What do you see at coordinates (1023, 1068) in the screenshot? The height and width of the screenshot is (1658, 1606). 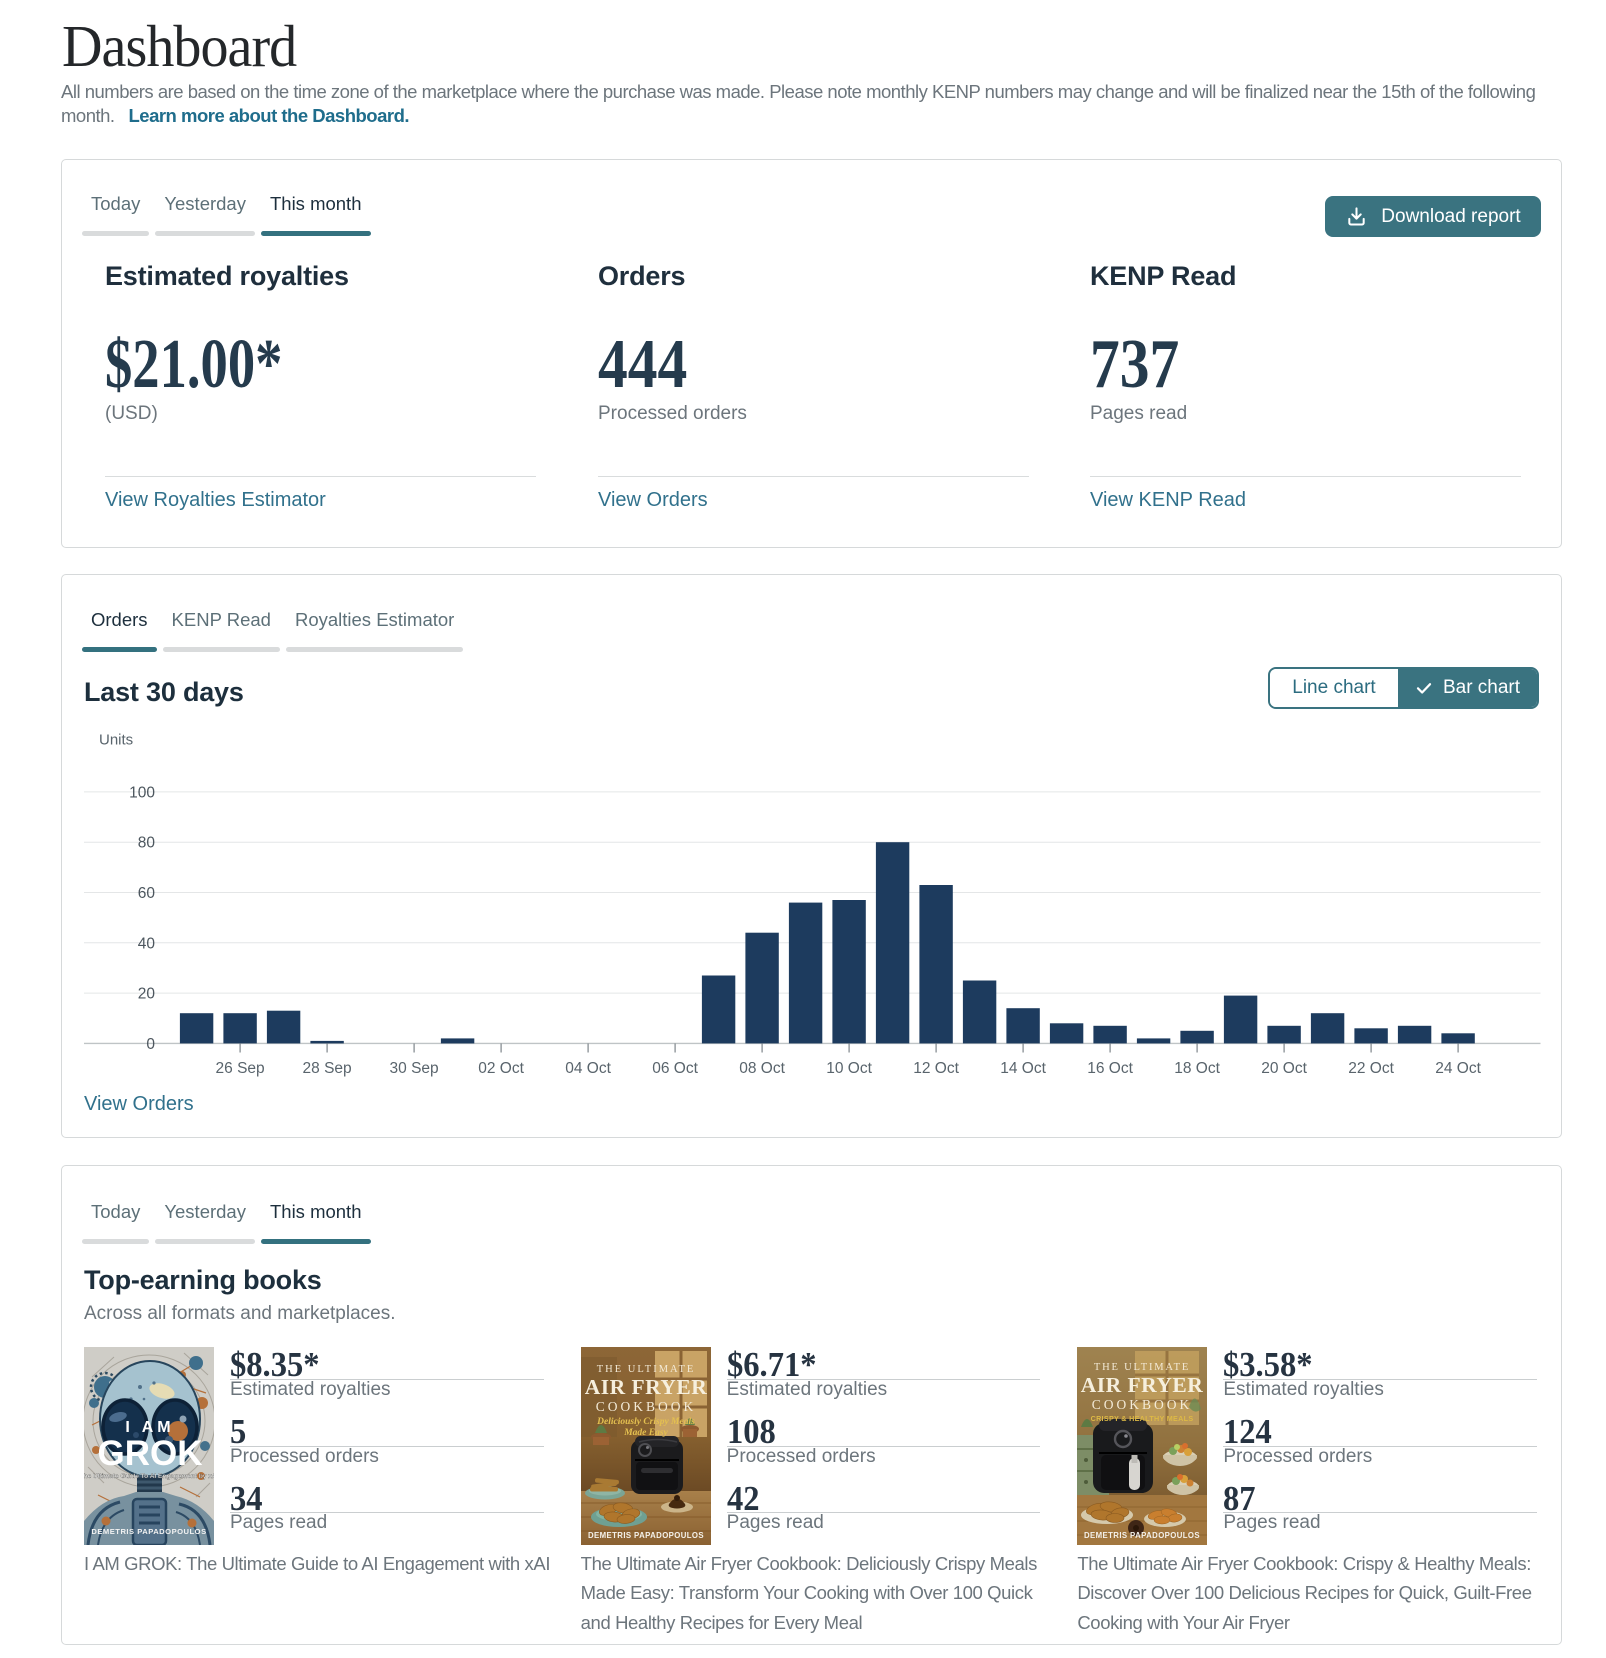 I see `svg-text: 14 Oct` at bounding box center [1023, 1068].